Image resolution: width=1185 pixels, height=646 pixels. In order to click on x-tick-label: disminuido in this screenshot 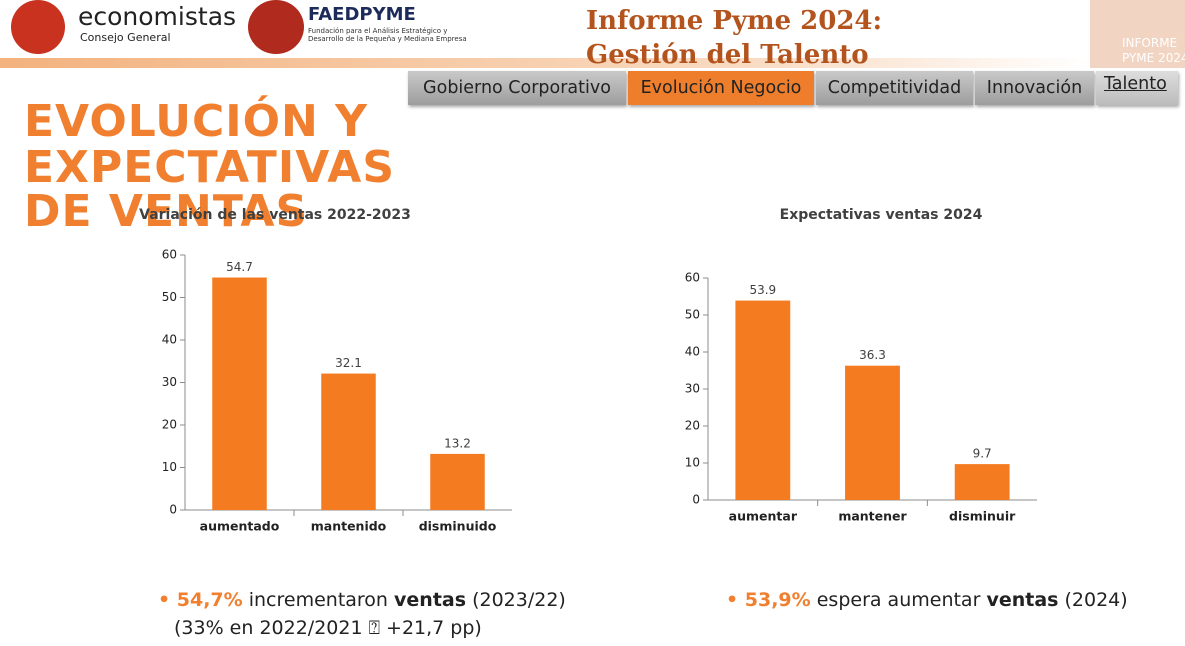, I will do `click(458, 526)`.